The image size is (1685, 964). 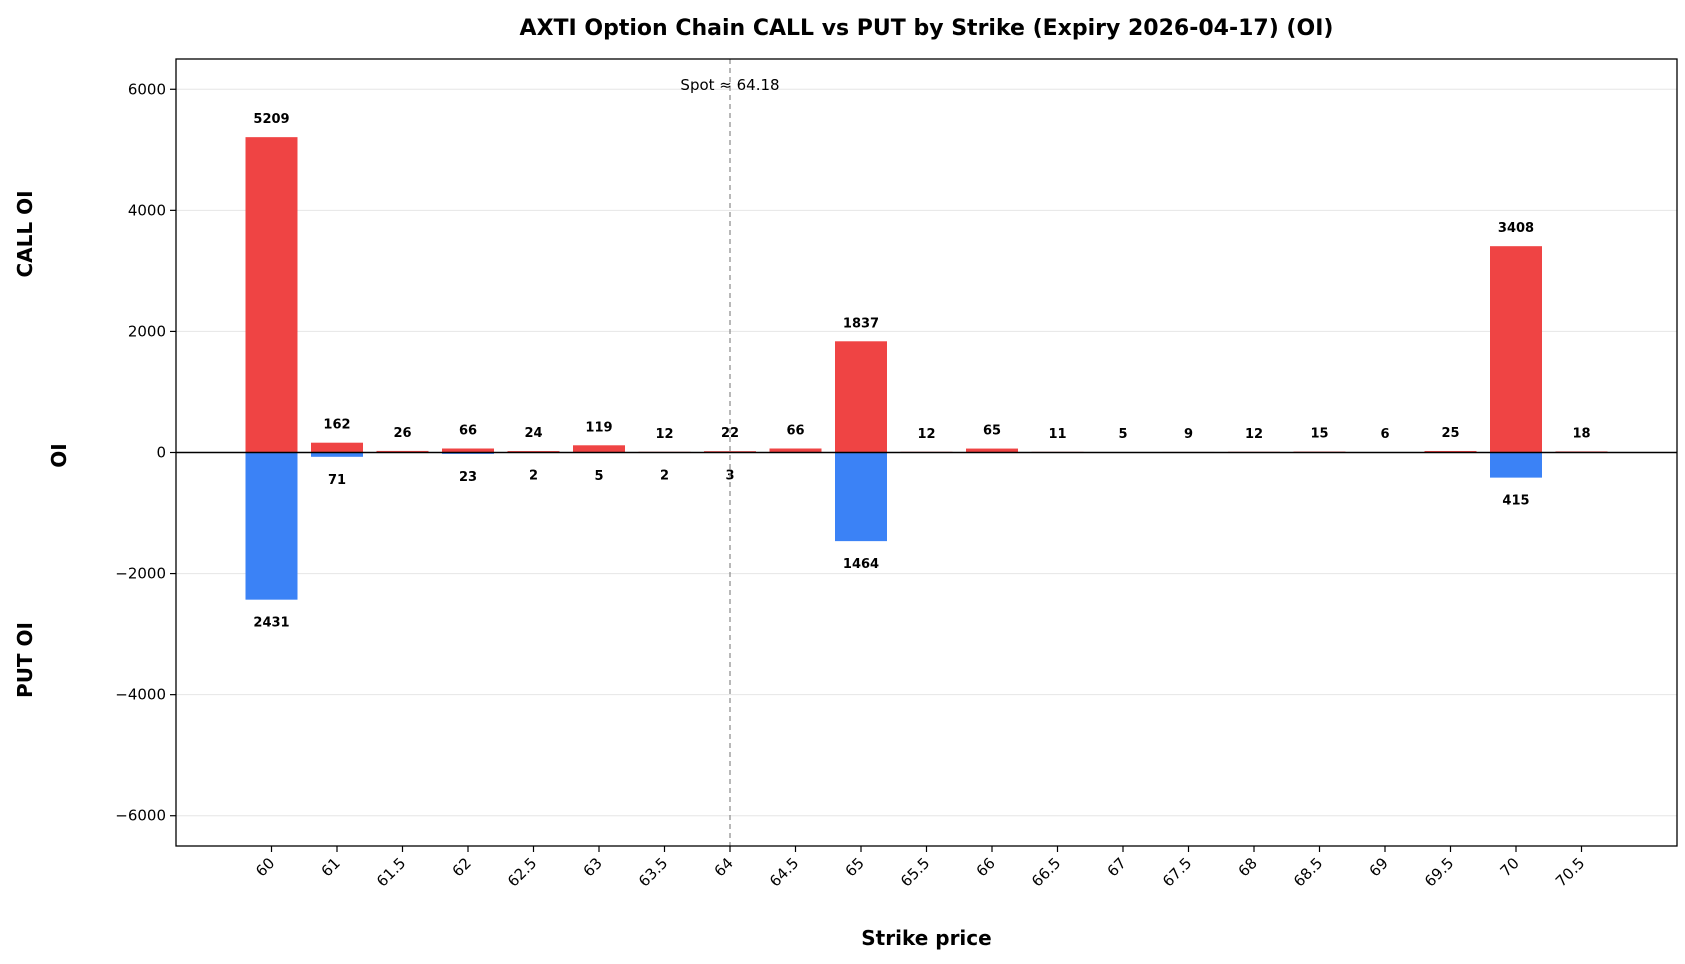 I want to click on put-value-label: 23, so click(x=468, y=477).